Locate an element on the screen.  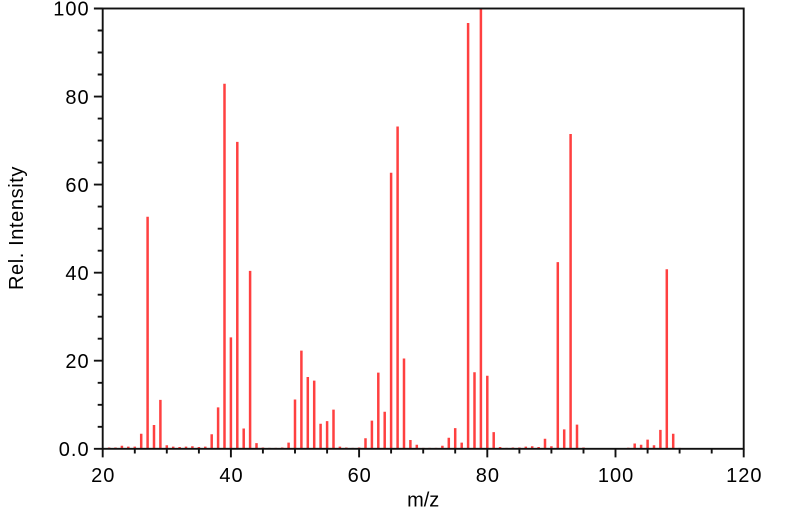
svg-text: 0.0 is located at coordinates (74, 450).